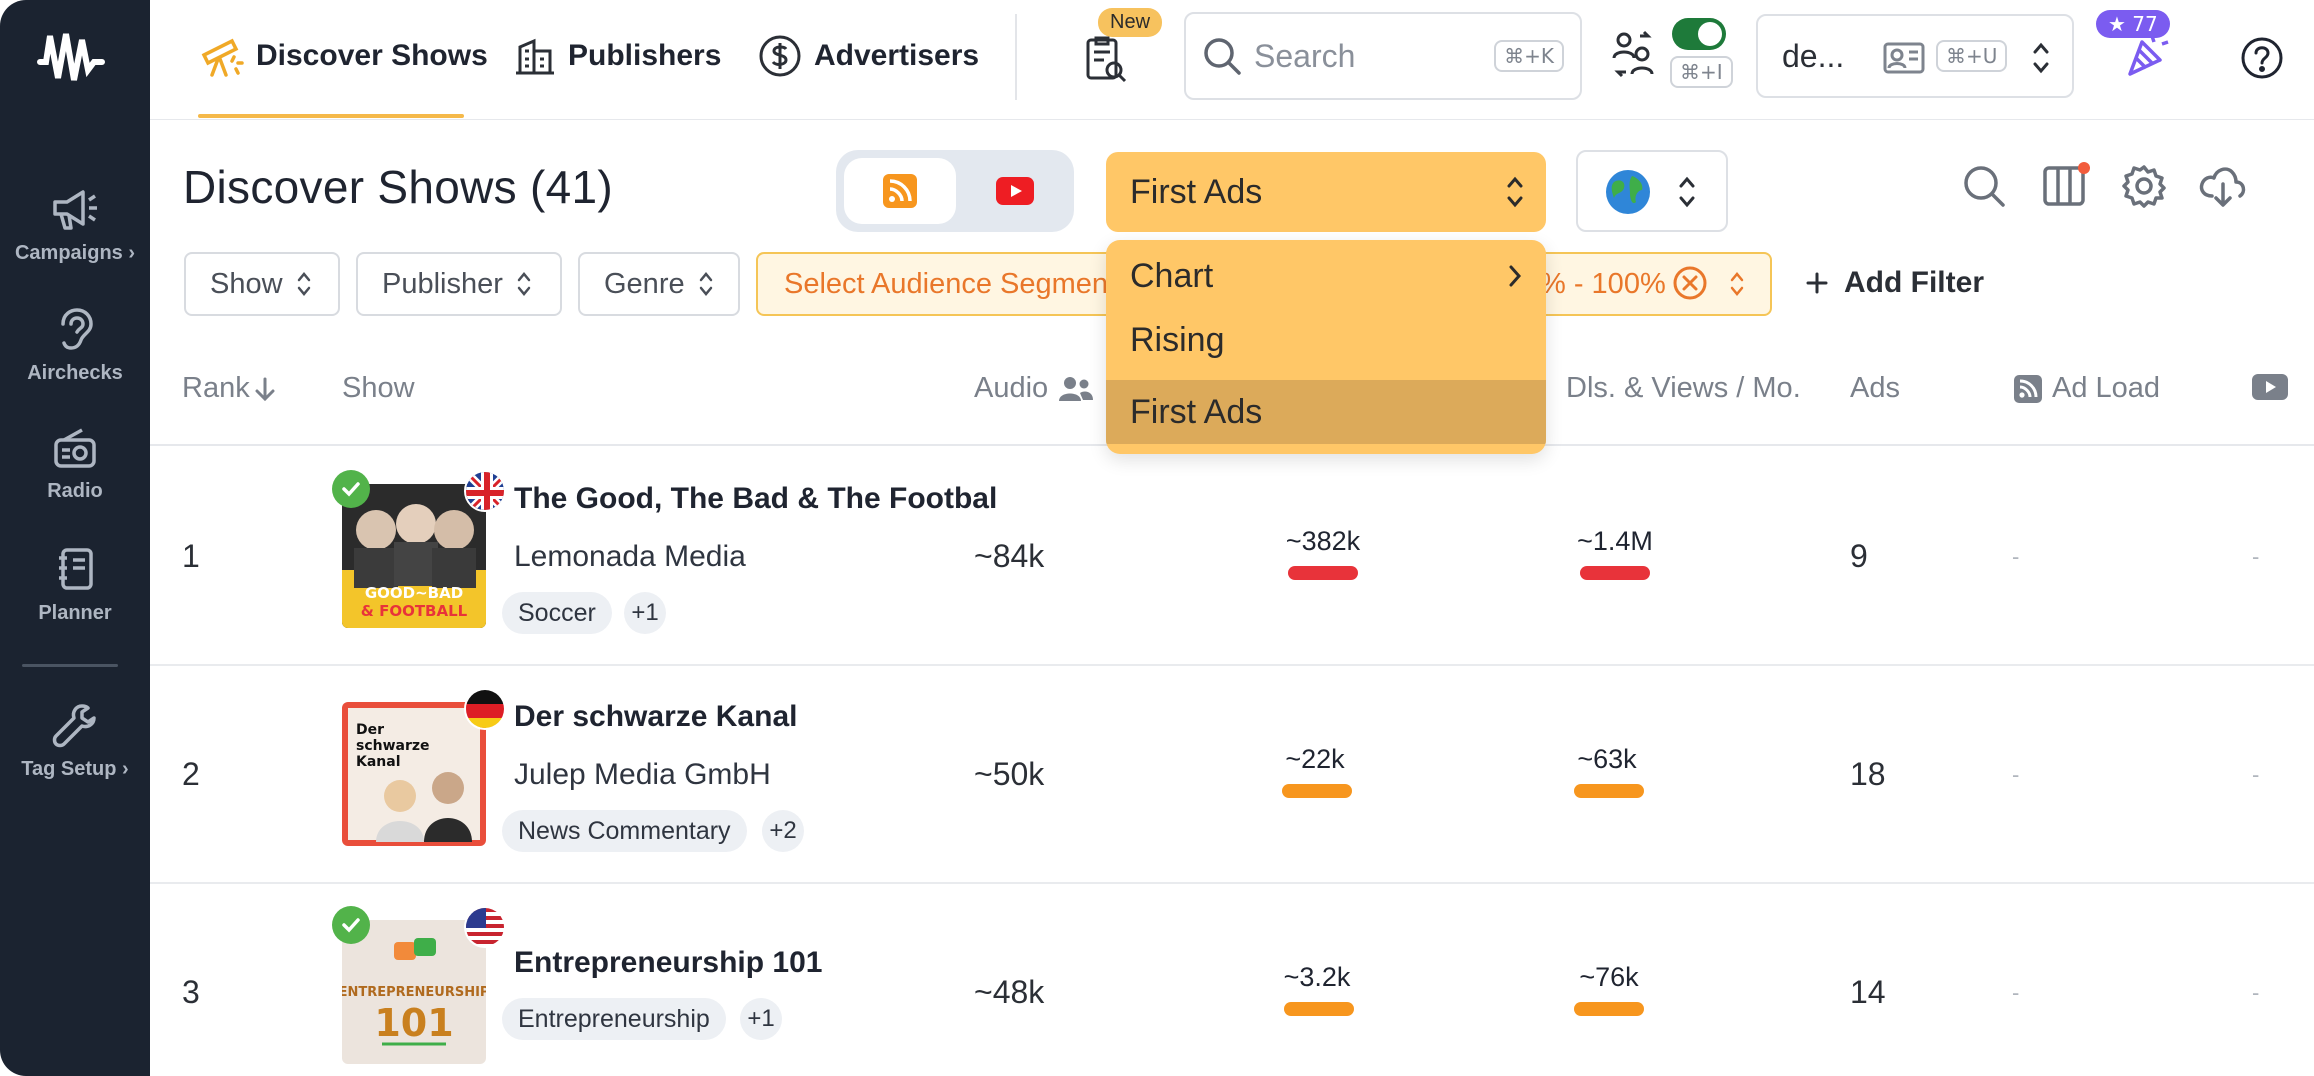  Describe the element at coordinates (74, 726) in the screenshot. I see `wrench-icon` at that location.